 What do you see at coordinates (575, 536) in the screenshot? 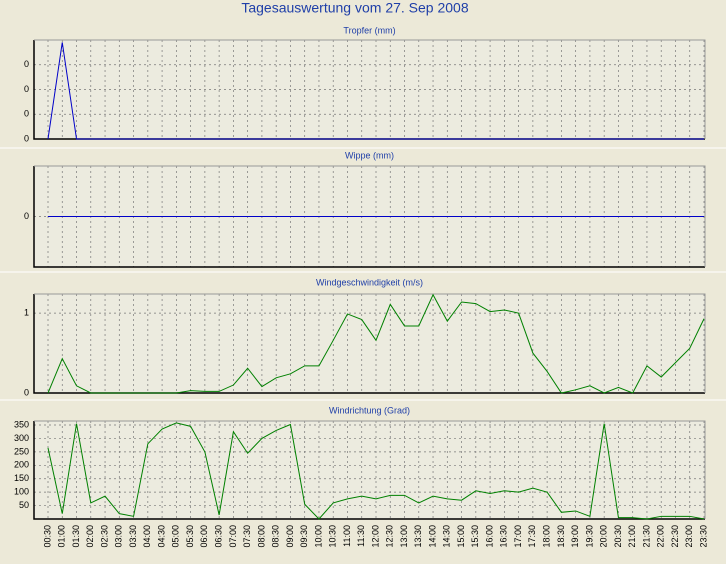
I see `x-tick-label: 19:00` at bounding box center [575, 536].